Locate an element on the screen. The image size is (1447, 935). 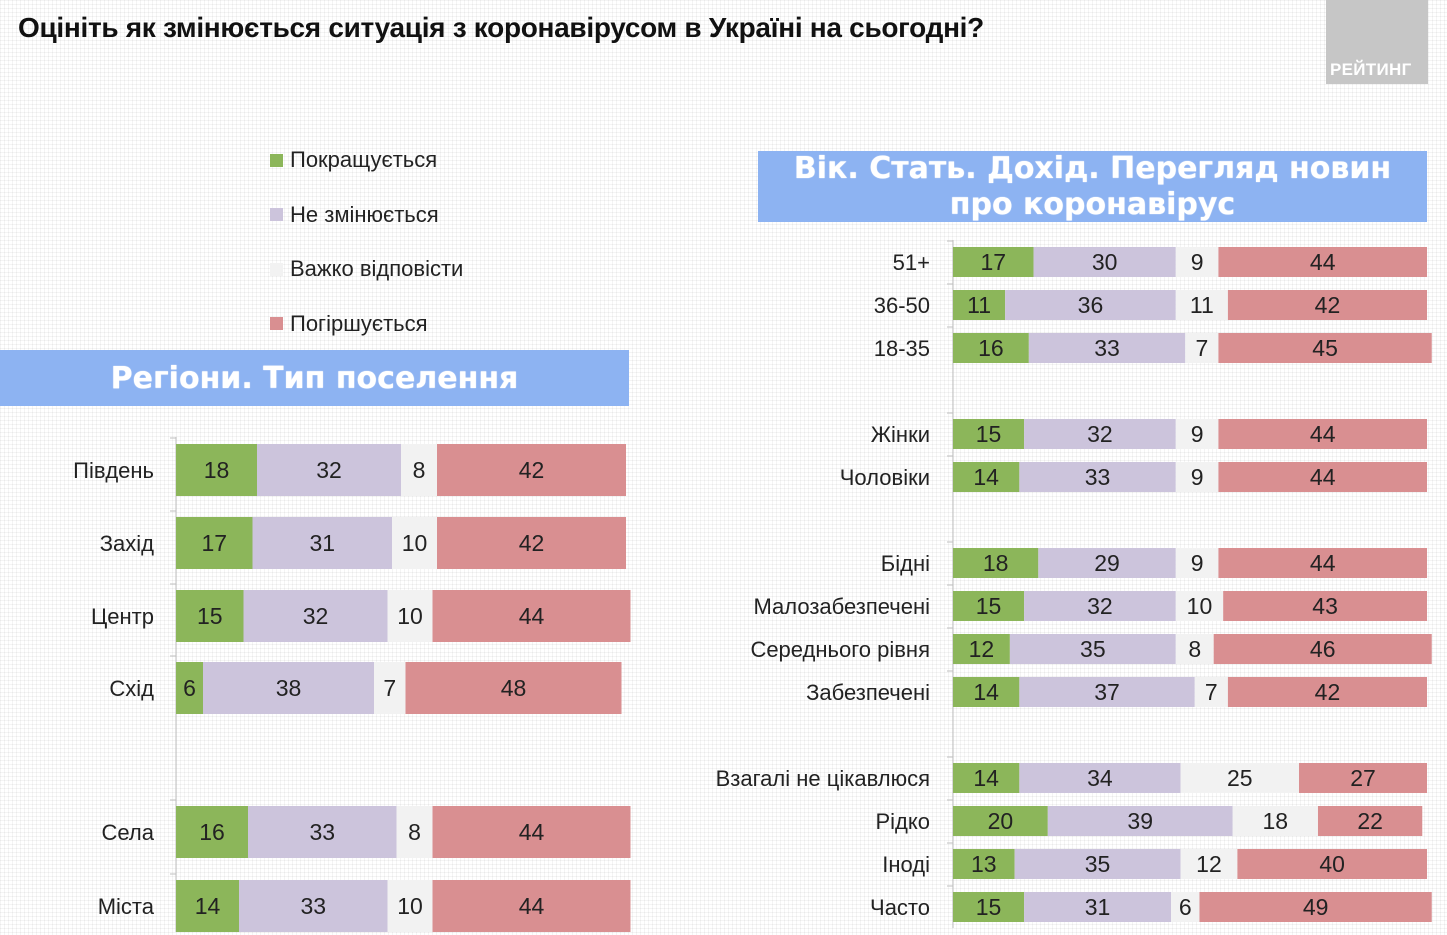
category-label: Чоловіки is located at coordinates (885, 477).